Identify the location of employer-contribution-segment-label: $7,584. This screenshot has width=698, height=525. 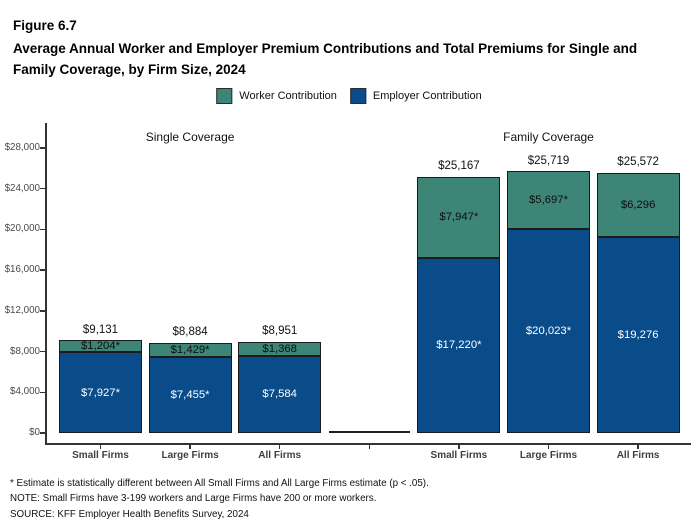
(279, 394).